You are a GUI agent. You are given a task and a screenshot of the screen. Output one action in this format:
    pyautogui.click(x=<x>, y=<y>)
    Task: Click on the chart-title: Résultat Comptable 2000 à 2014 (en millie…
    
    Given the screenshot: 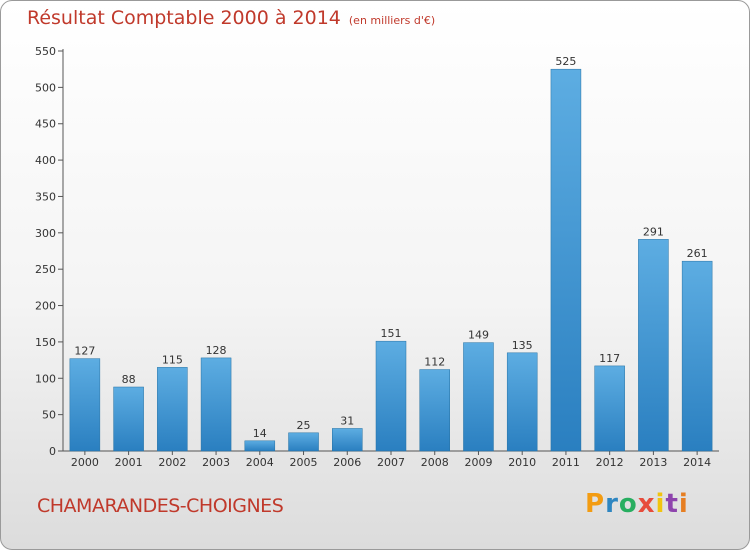 What is the action you would take?
    pyautogui.click(x=231, y=18)
    